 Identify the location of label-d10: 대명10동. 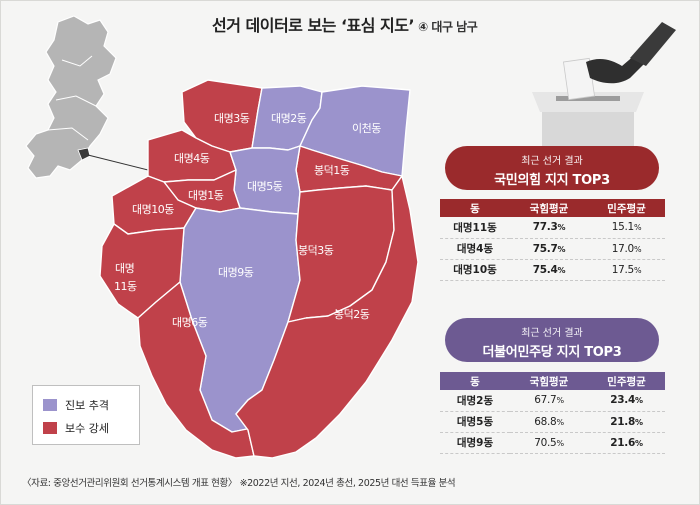
(153, 209).